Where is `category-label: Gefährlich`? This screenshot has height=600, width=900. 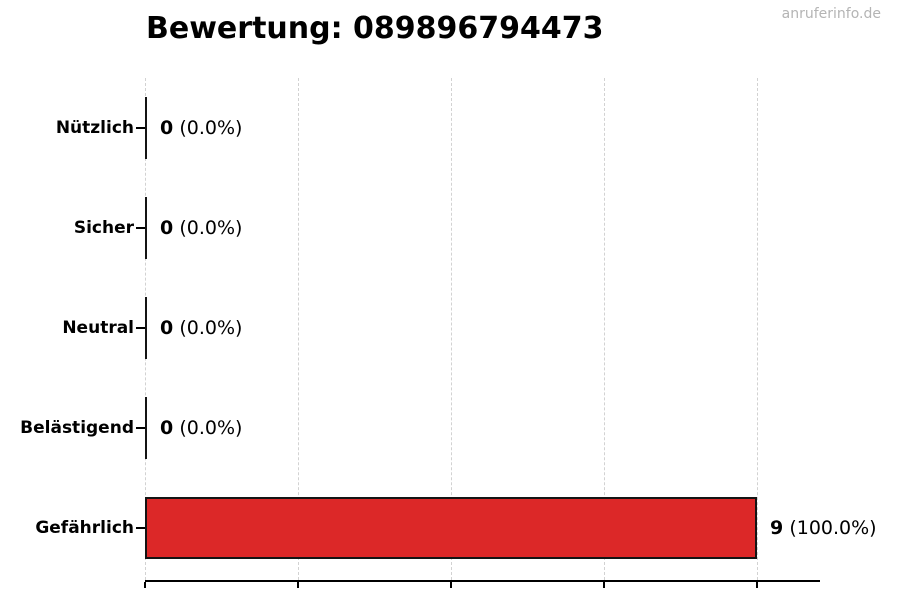
category-label: Gefährlich is located at coordinates (84, 528).